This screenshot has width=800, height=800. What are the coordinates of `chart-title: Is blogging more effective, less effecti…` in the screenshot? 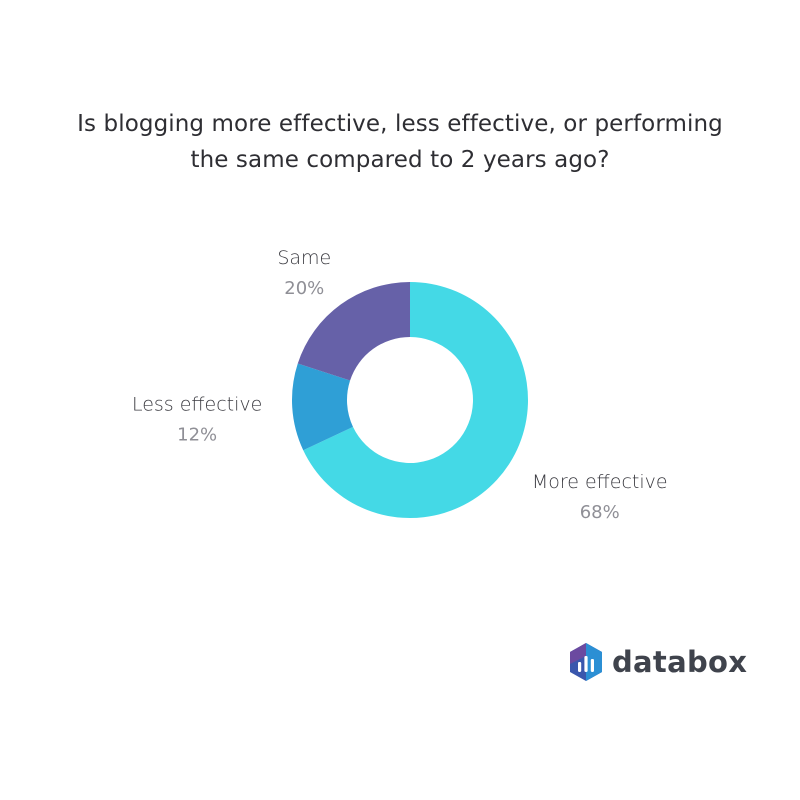 It's located at (400, 142).